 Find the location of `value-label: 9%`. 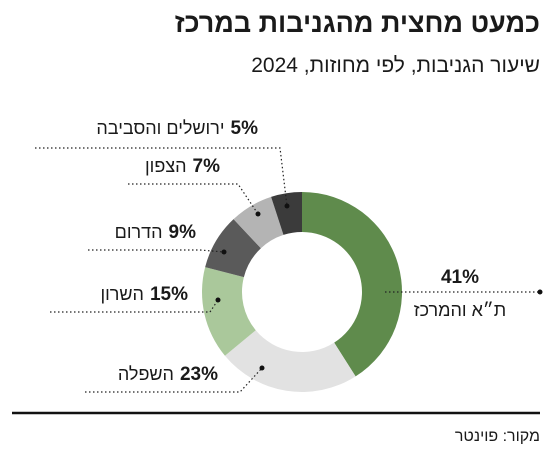

value-label: 9% is located at coordinates (183, 232).